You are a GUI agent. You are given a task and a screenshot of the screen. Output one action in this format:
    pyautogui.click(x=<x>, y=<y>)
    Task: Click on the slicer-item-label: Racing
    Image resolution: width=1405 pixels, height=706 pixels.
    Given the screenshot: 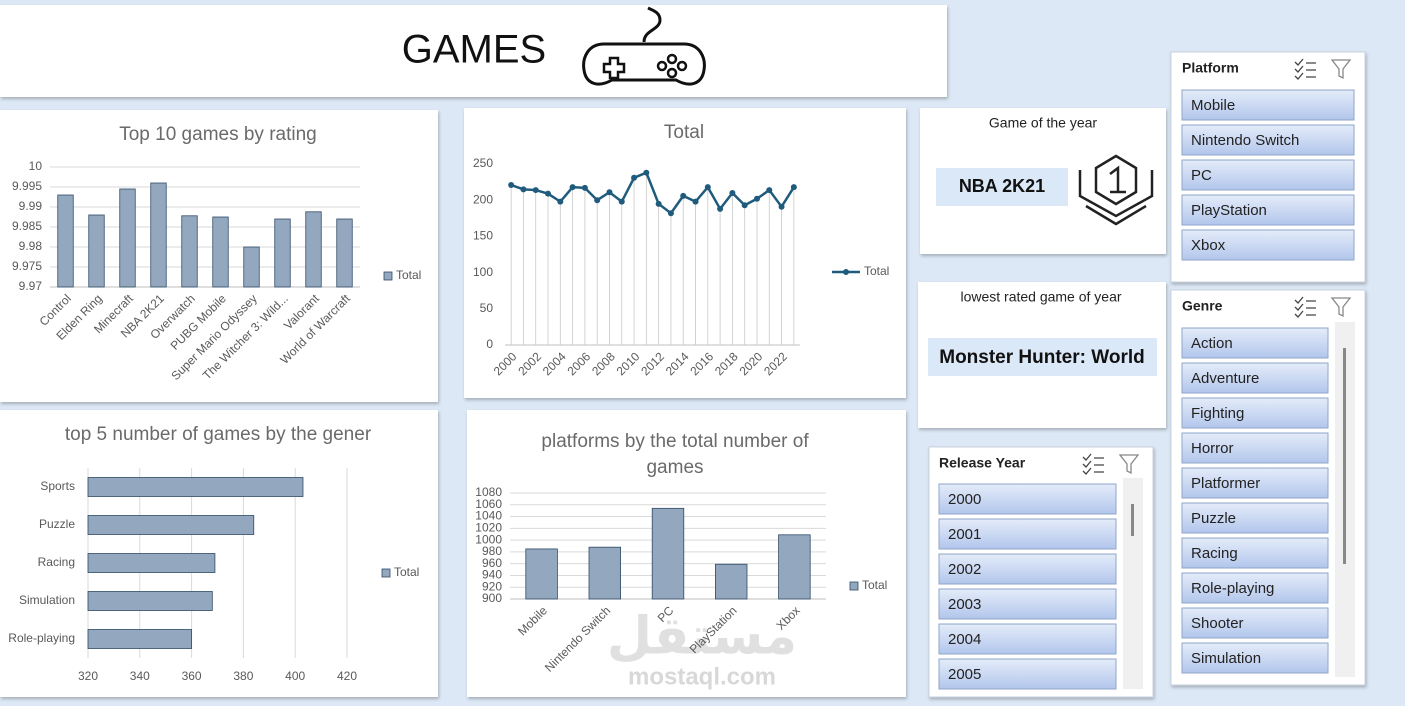 What is the action you would take?
    pyautogui.click(x=1214, y=553)
    